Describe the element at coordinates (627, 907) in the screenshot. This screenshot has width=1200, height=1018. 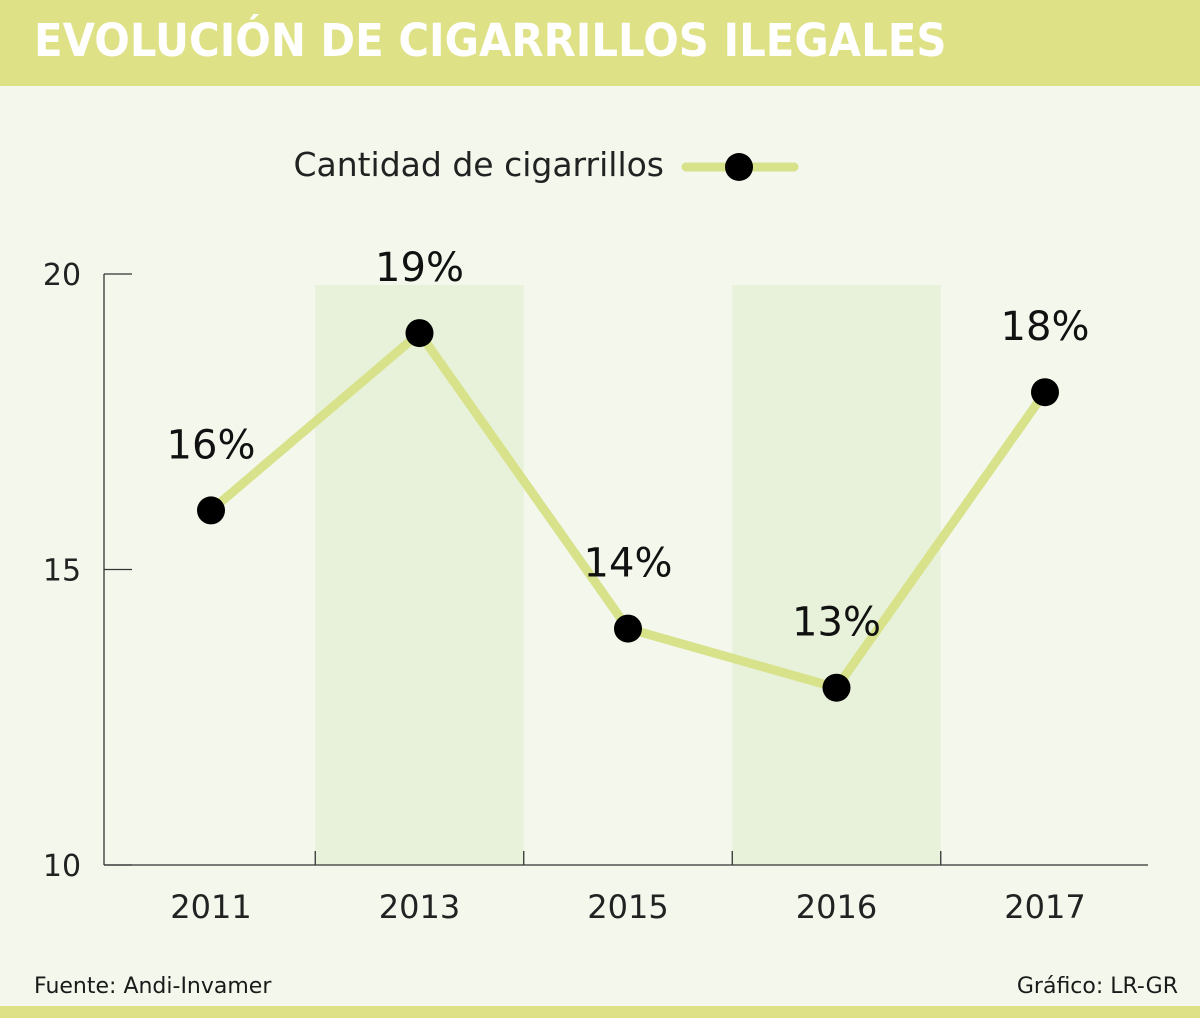
I see `x-tick-label: 2015` at that location.